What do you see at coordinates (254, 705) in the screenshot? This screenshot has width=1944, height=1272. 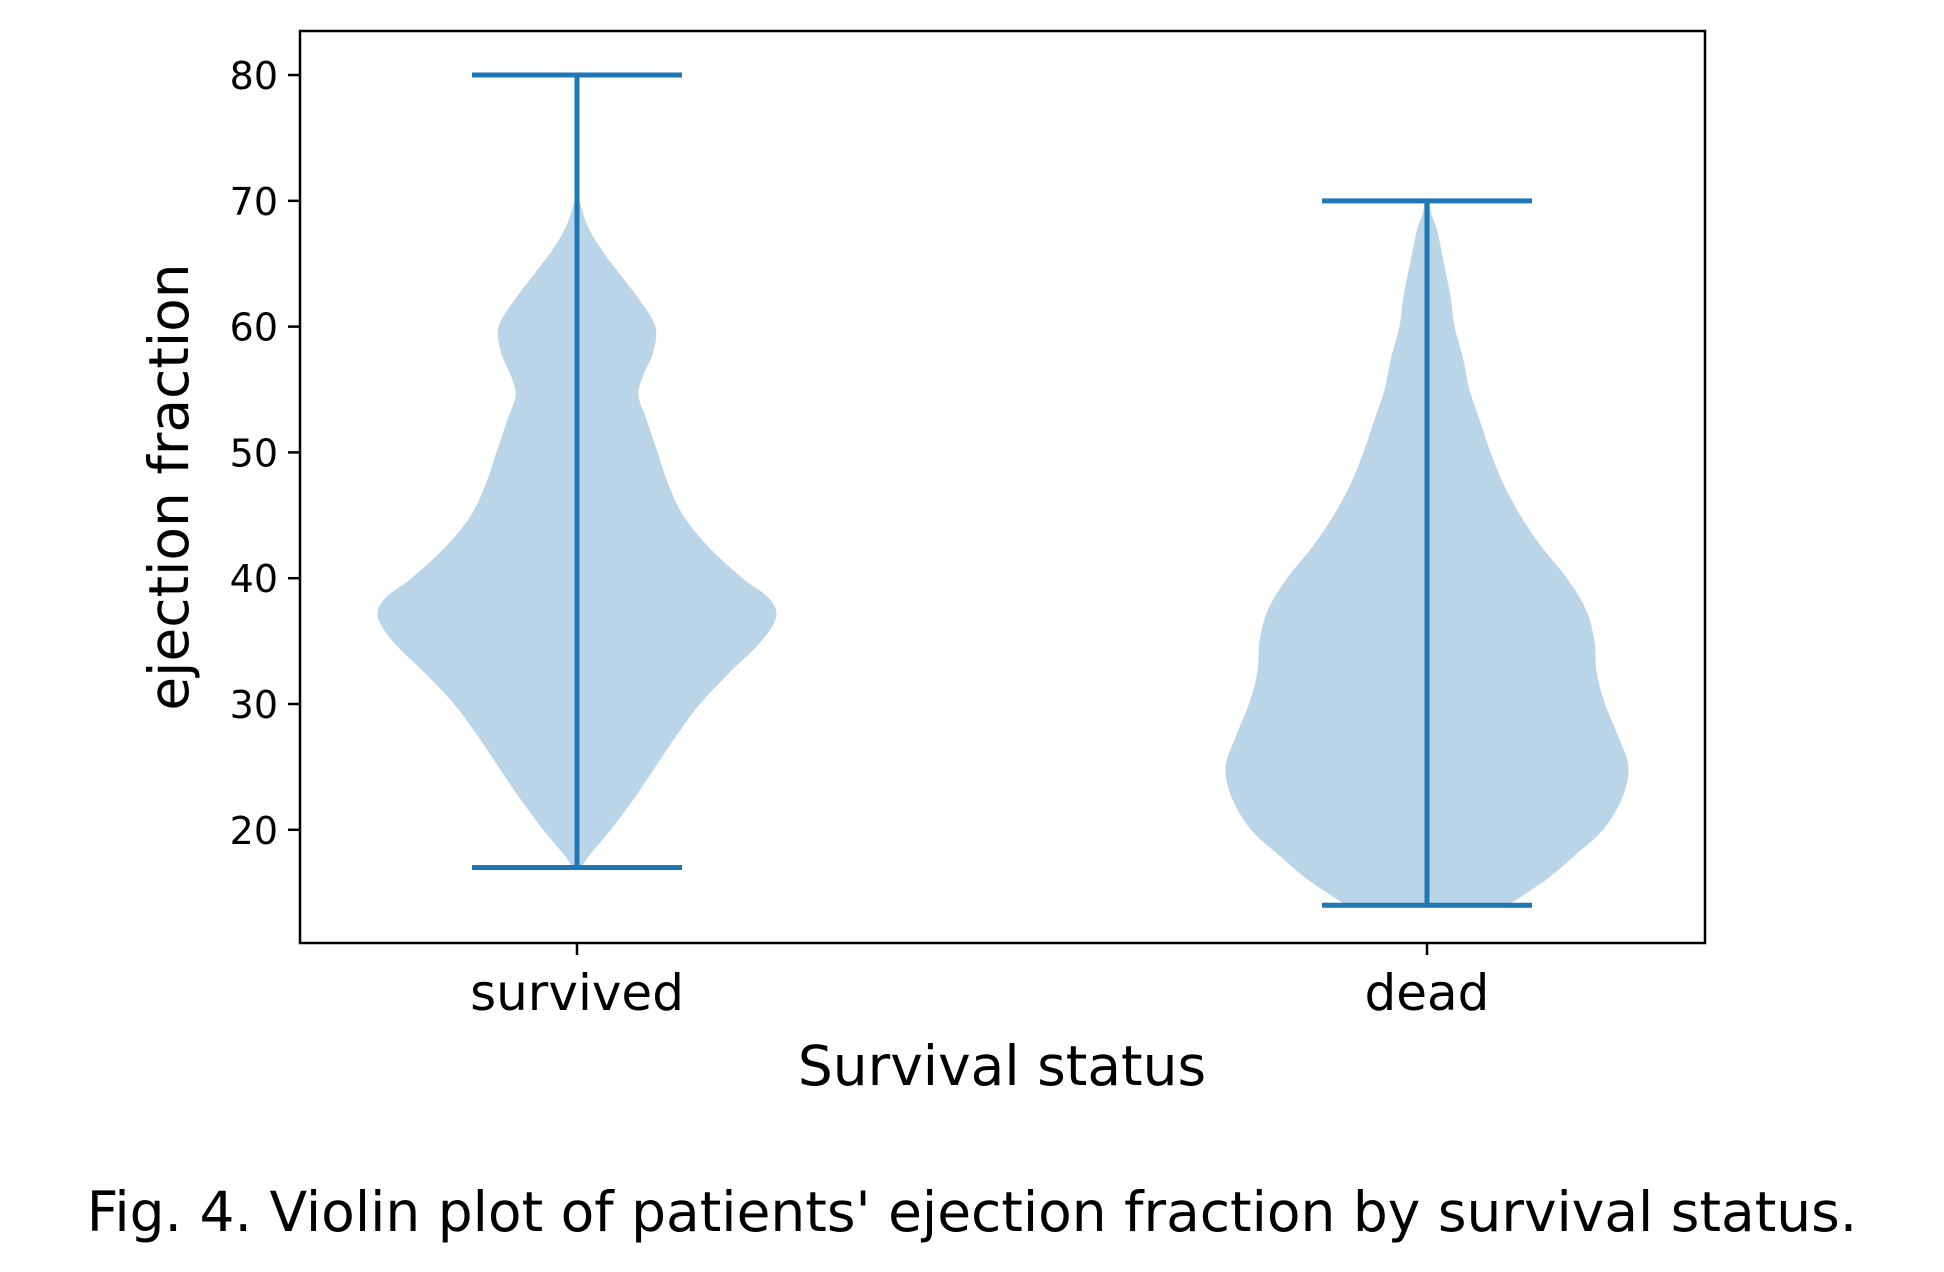 I see `y-tick-label: 30` at bounding box center [254, 705].